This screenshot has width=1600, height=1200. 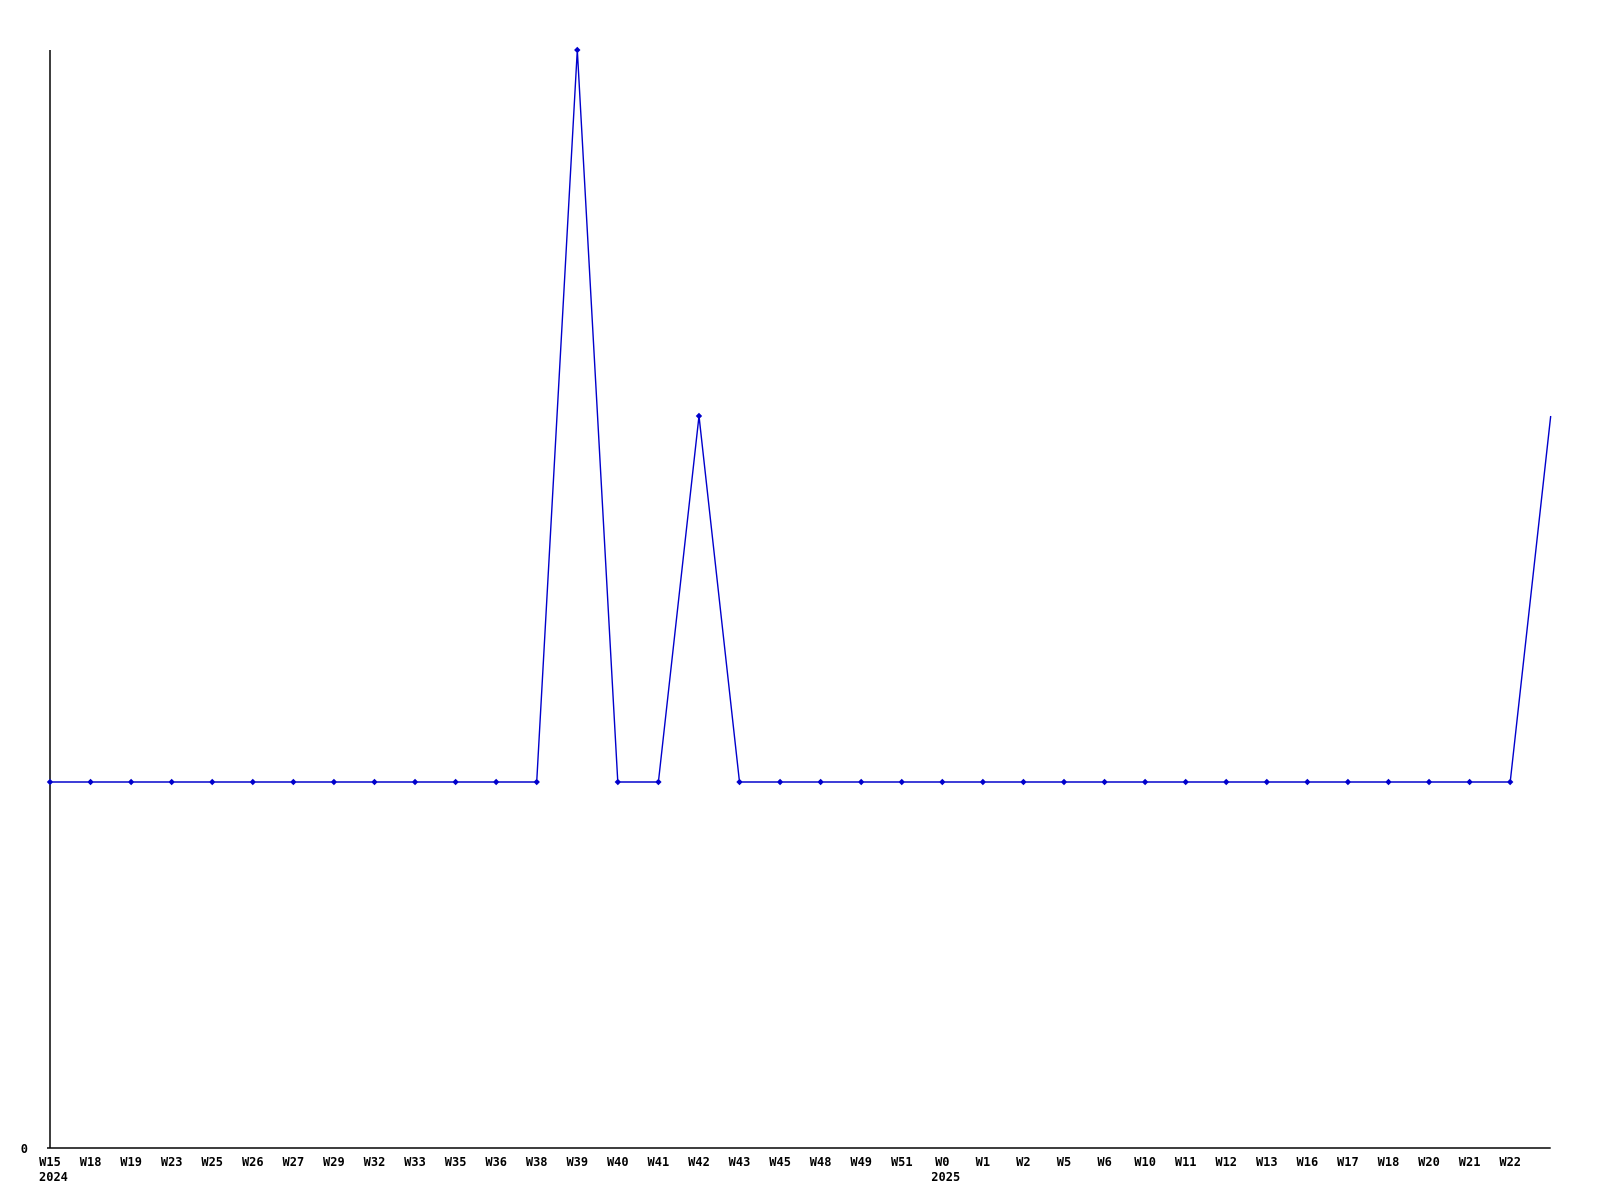 What do you see at coordinates (1429, 1162) in the screenshot?
I see `x-tick-label: W20` at bounding box center [1429, 1162].